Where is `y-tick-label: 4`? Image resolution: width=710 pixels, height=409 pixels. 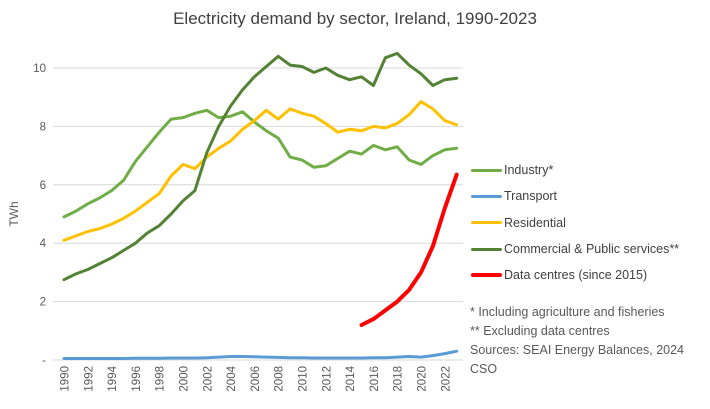 y-tick-label: 4 is located at coordinates (43, 244).